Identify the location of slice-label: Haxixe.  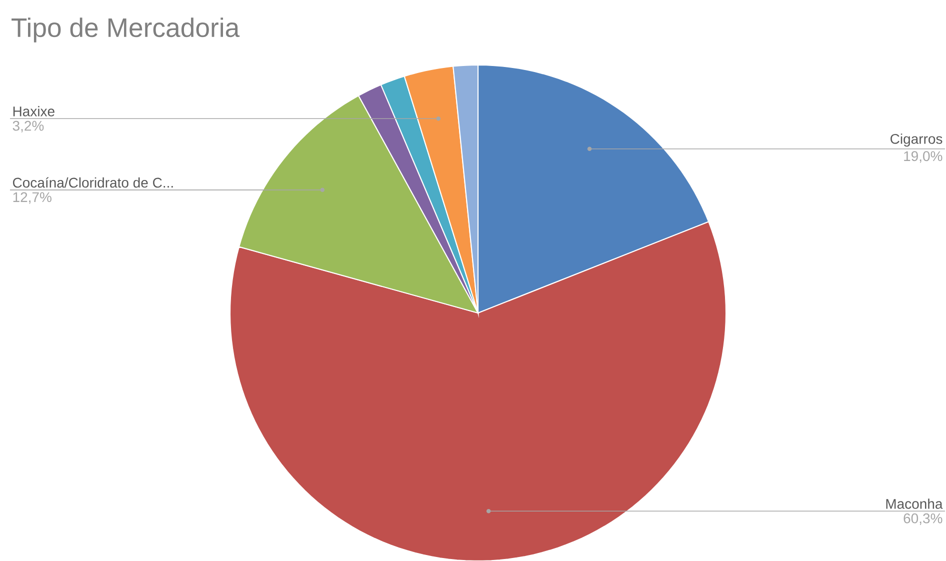
(33, 111).